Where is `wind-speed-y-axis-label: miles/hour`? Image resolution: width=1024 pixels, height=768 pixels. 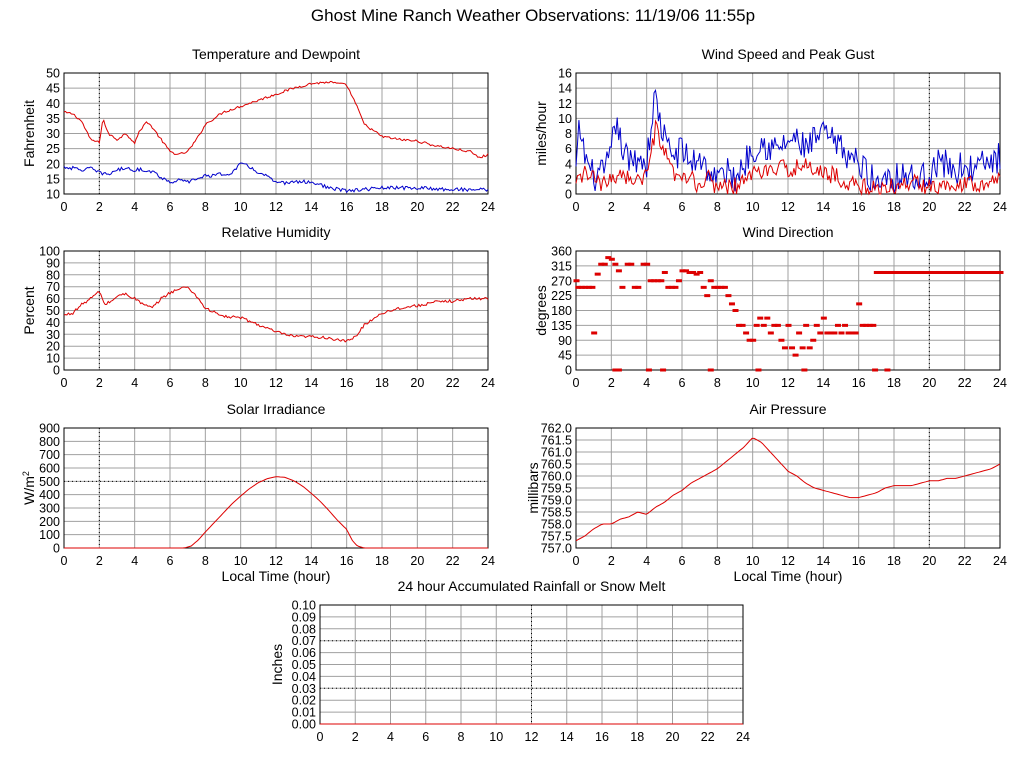 wind-speed-y-axis-label: miles/hour is located at coordinates (541, 133).